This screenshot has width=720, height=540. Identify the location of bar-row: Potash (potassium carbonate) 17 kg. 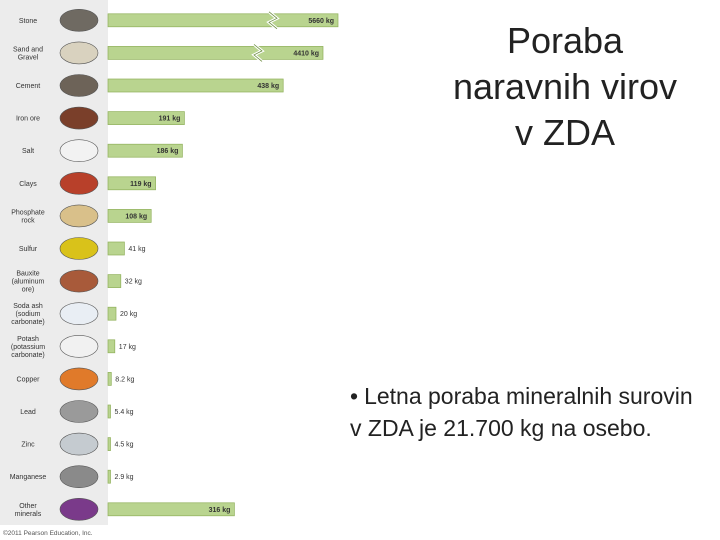
(73, 346).